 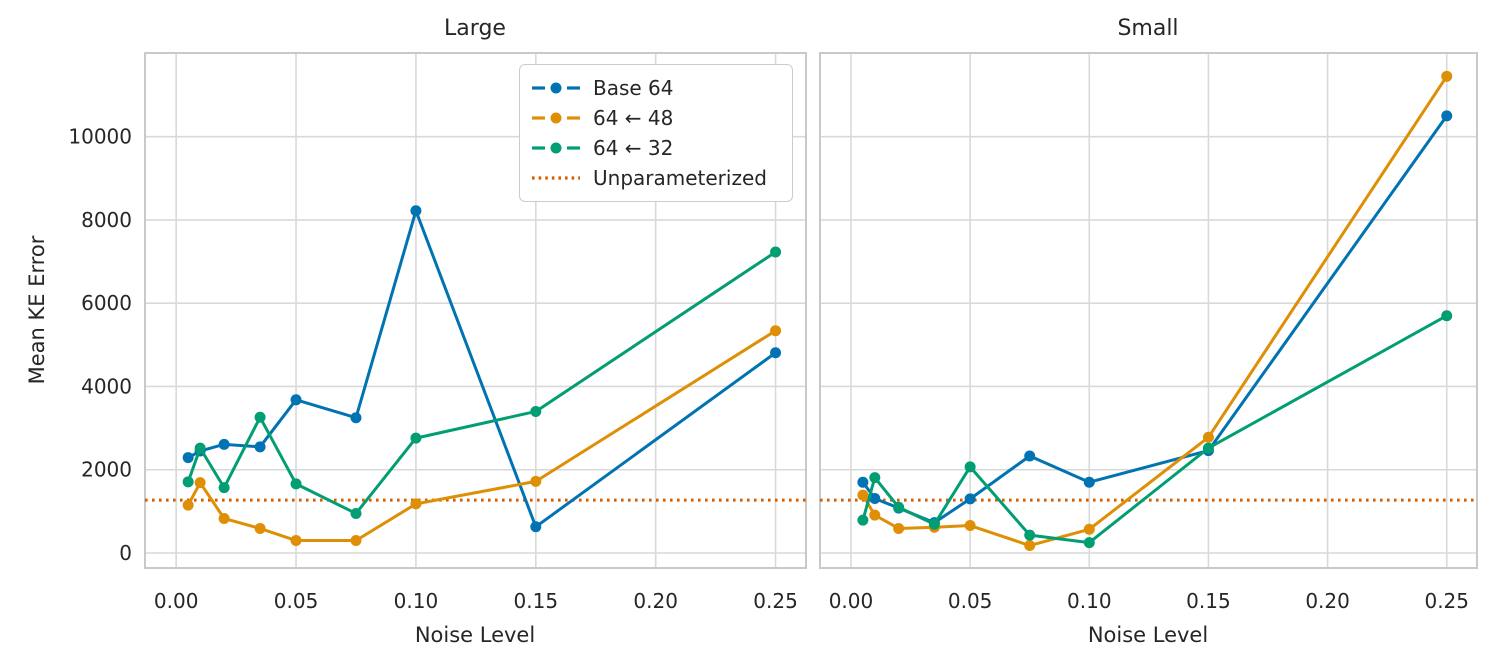 What do you see at coordinates (125, 553) in the screenshot?
I see `y-tick-label: 0` at bounding box center [125, 553].